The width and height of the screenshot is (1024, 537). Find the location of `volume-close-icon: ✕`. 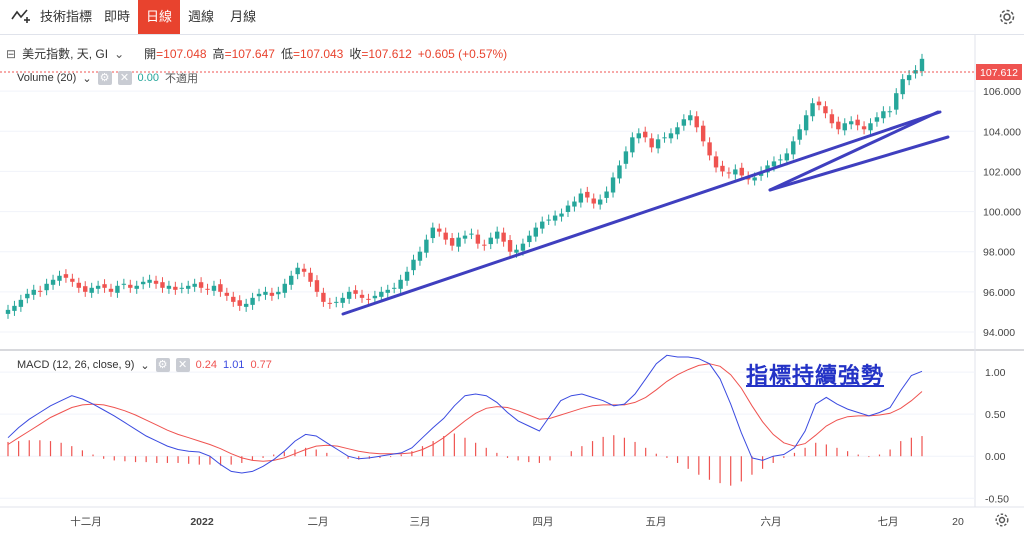

volume-close-icon: ✕ is located at coordinates (124, 78).